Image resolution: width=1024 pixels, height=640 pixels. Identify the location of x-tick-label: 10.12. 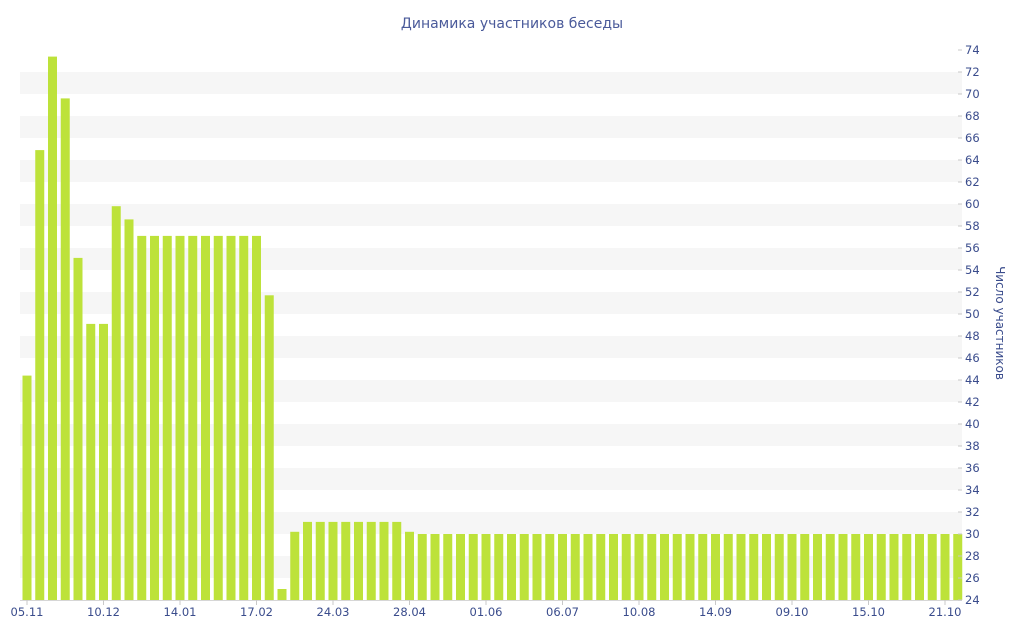
(103, 612).